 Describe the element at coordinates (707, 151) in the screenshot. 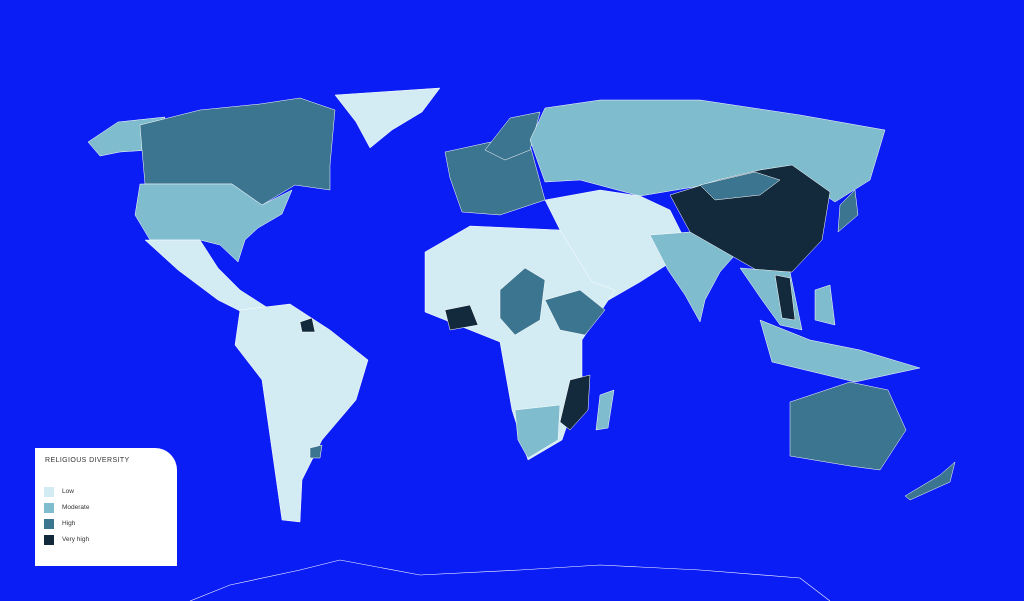

I see `region-russia` at that location.